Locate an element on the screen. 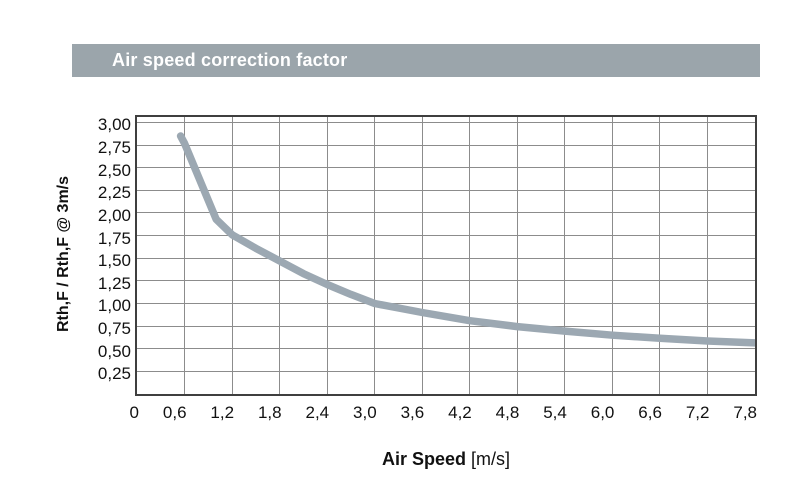 The width and height of the screenshot is (800, 500). chart-title: Air speed correction factor is located at coordinates (230, 60).